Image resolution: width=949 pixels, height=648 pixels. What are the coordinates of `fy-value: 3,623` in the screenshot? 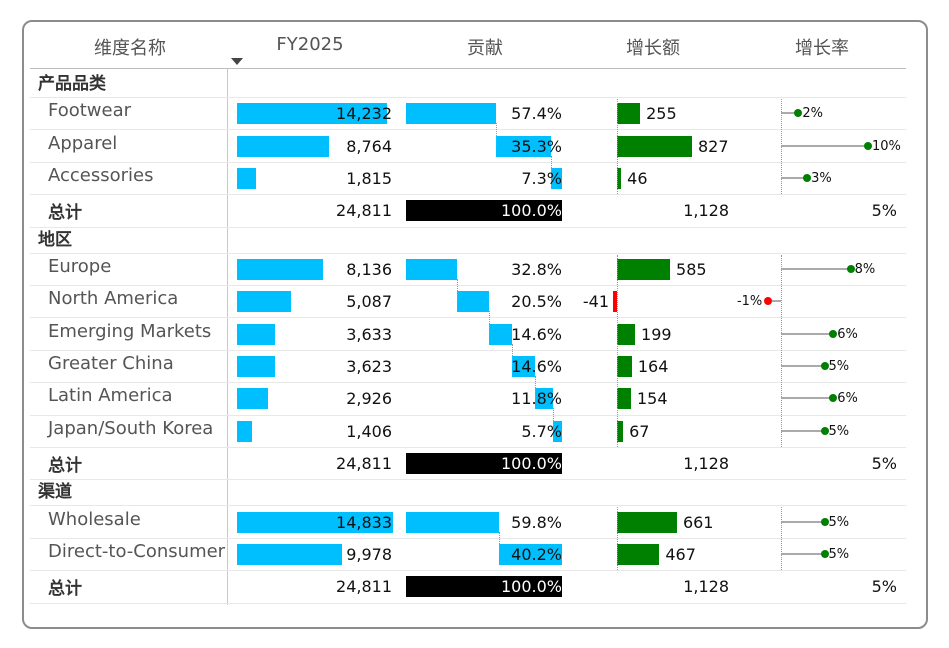 It's located at (369, 366).